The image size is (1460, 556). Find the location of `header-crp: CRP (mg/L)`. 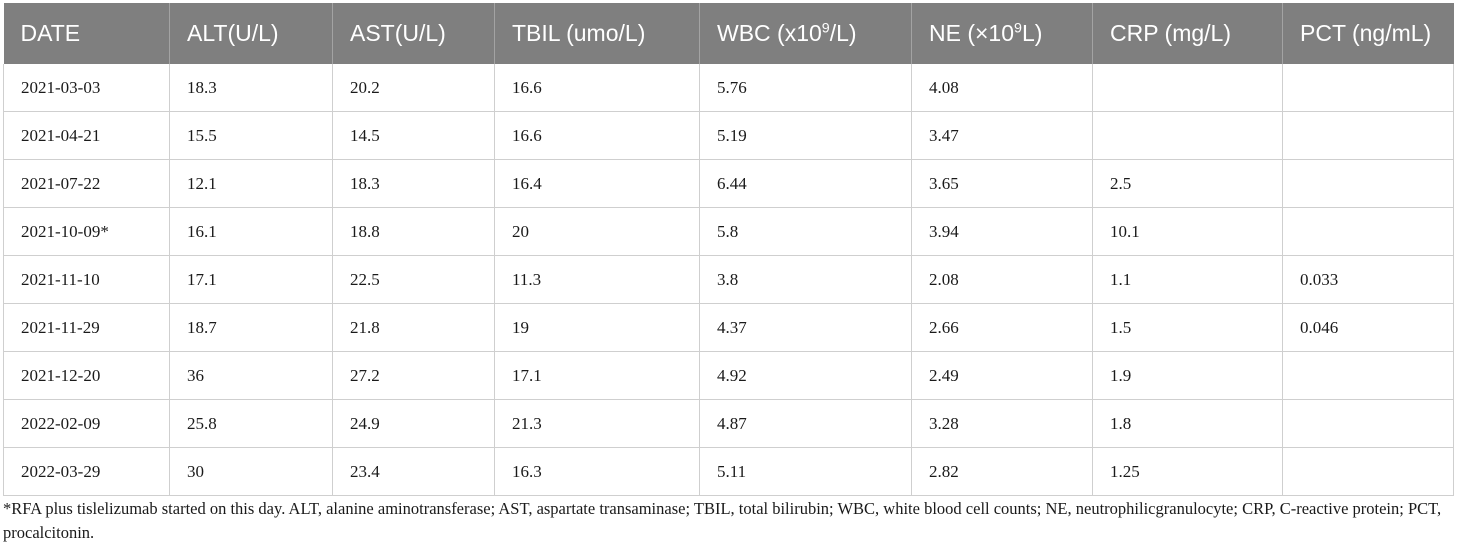

header-crp: CRP (mg/L) is located at coordinates (1187, 33).